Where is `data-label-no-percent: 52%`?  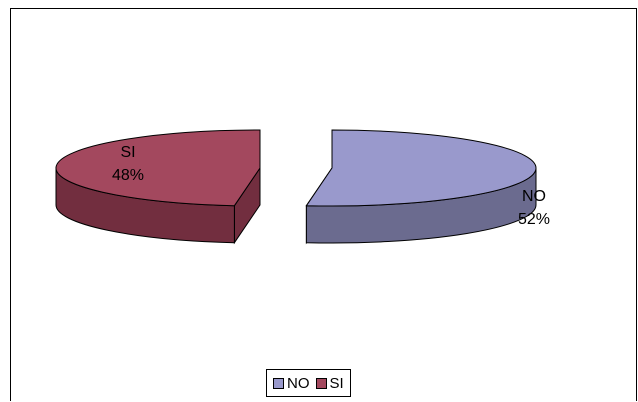
data-label-no-percent: 52% is located at coordinates (534, 219).